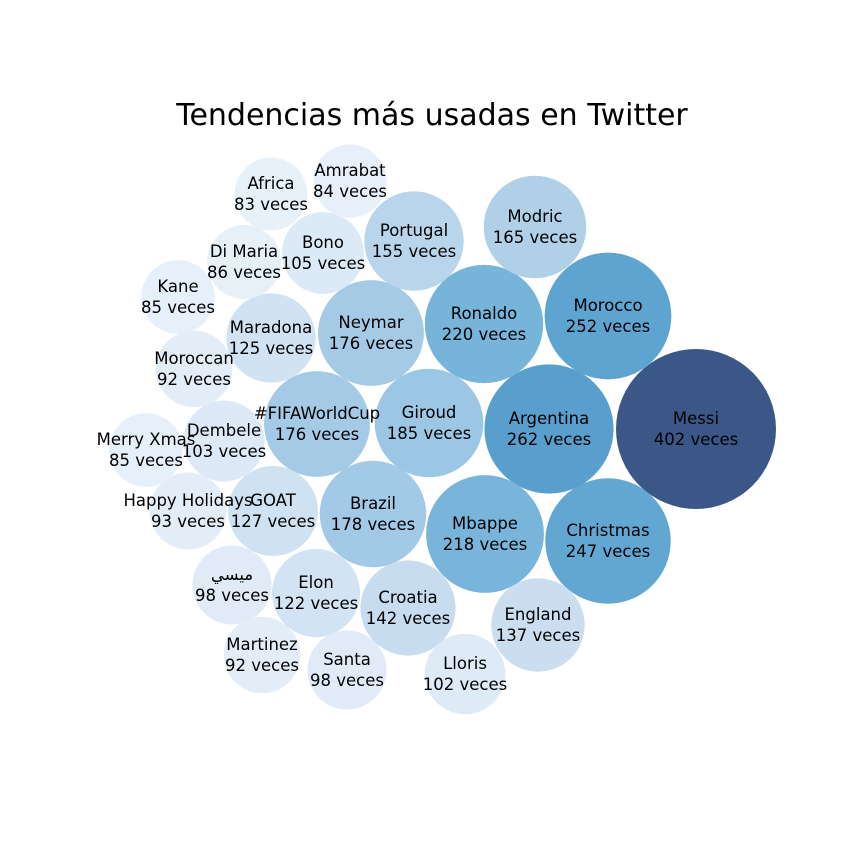 The image size is (864, 864). I want to click on bubble-label: Messi, so click(696, 418).